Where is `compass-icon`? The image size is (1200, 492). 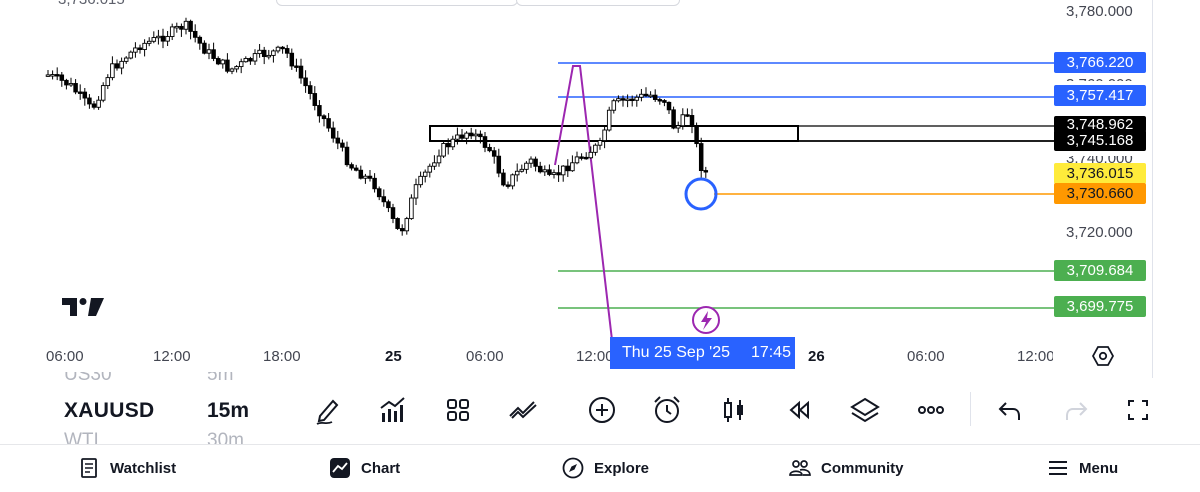
compass-icon is located at coordinates (573, 468).